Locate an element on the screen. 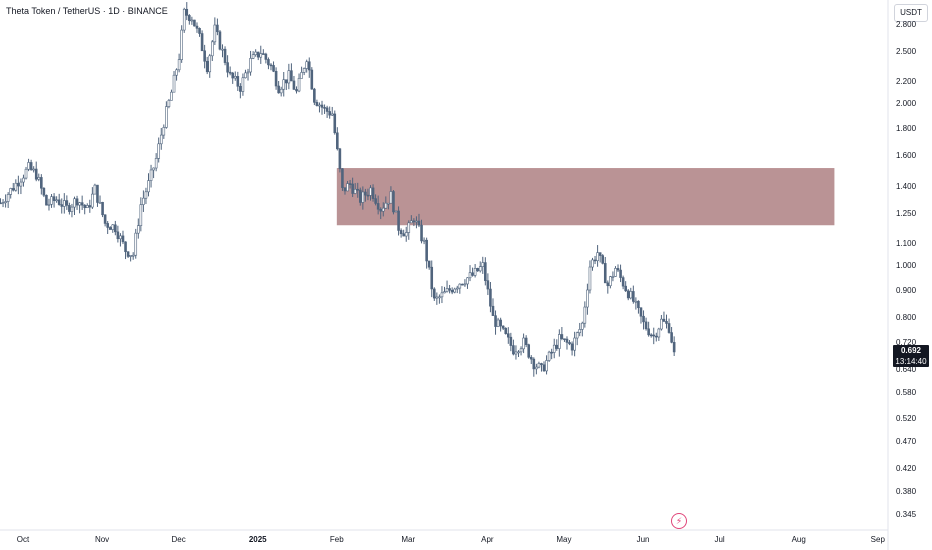  symbol-title: Theta Token / TetherUS · 1D · BINANCE is located at coordinates (87, 11).